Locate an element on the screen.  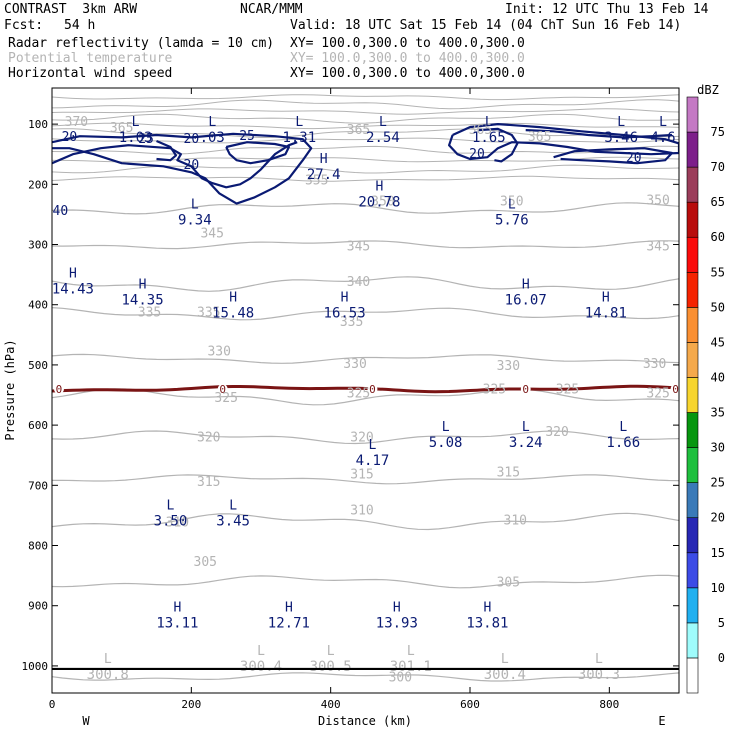
colorbar-level-label: 15 is located at coordinates (718, 553).